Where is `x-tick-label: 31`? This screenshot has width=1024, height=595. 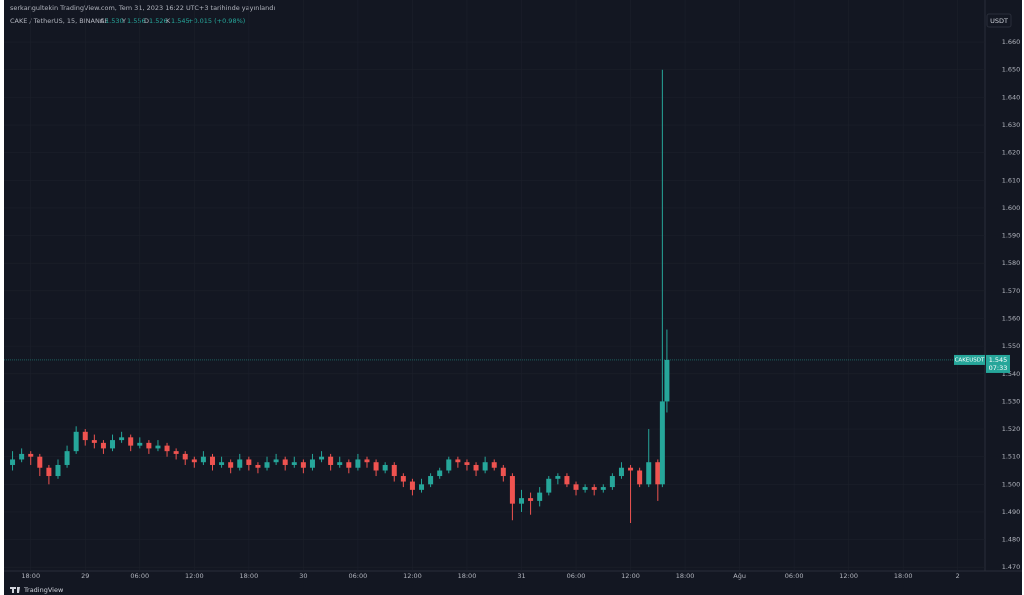 x-tick-label: 31 is located at coordinates (521, 576).